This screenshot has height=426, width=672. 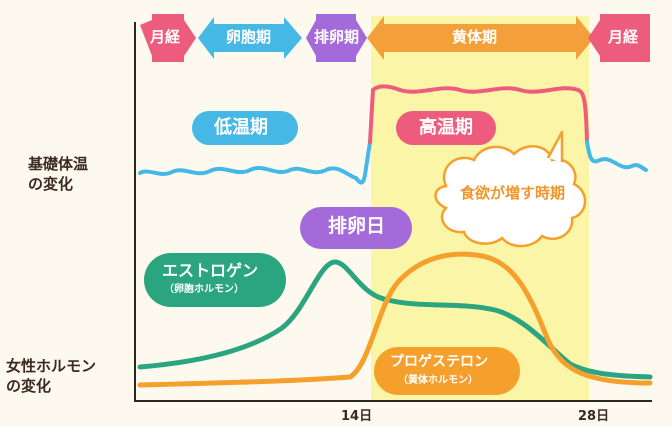 I want to click on progesterone-bubble, so click(x=447, y=371).